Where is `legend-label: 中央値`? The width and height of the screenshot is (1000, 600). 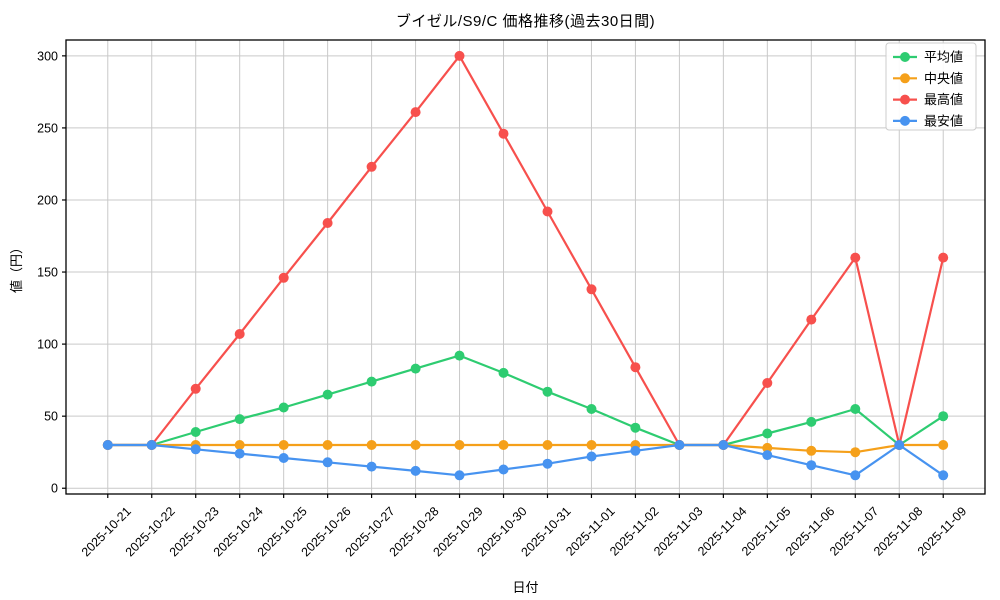 legend-label: 中央値 is located at coordinates (943, 78).